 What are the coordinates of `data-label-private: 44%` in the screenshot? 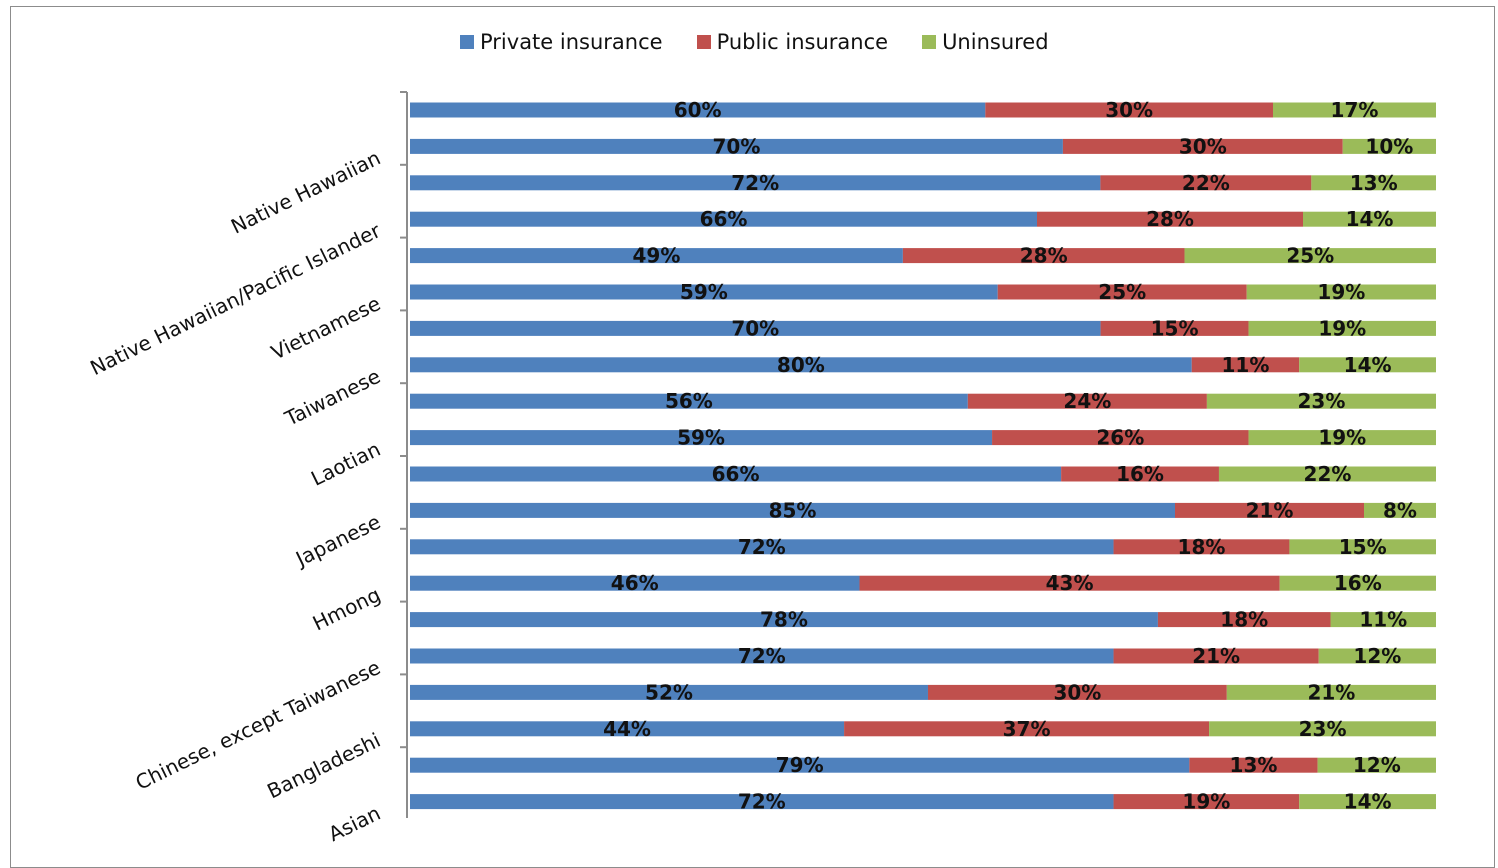 It's located at (627, 729).